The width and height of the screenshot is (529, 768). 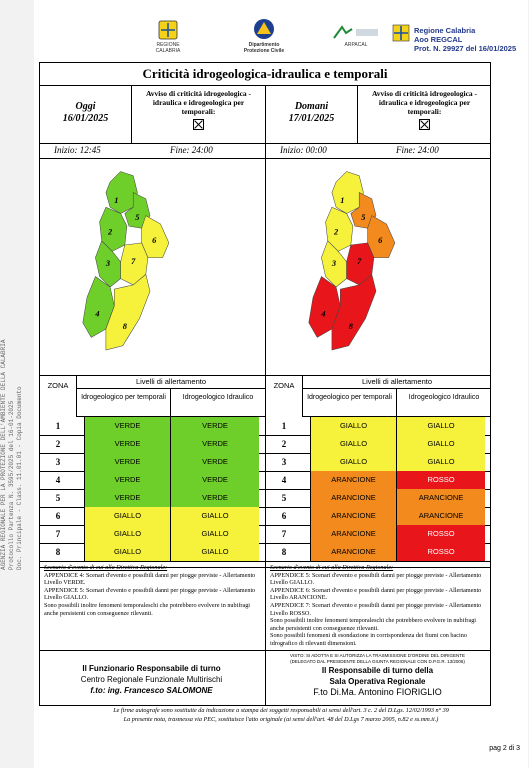 I want to click on today-label: Oggi, so click(x=85, y=106).